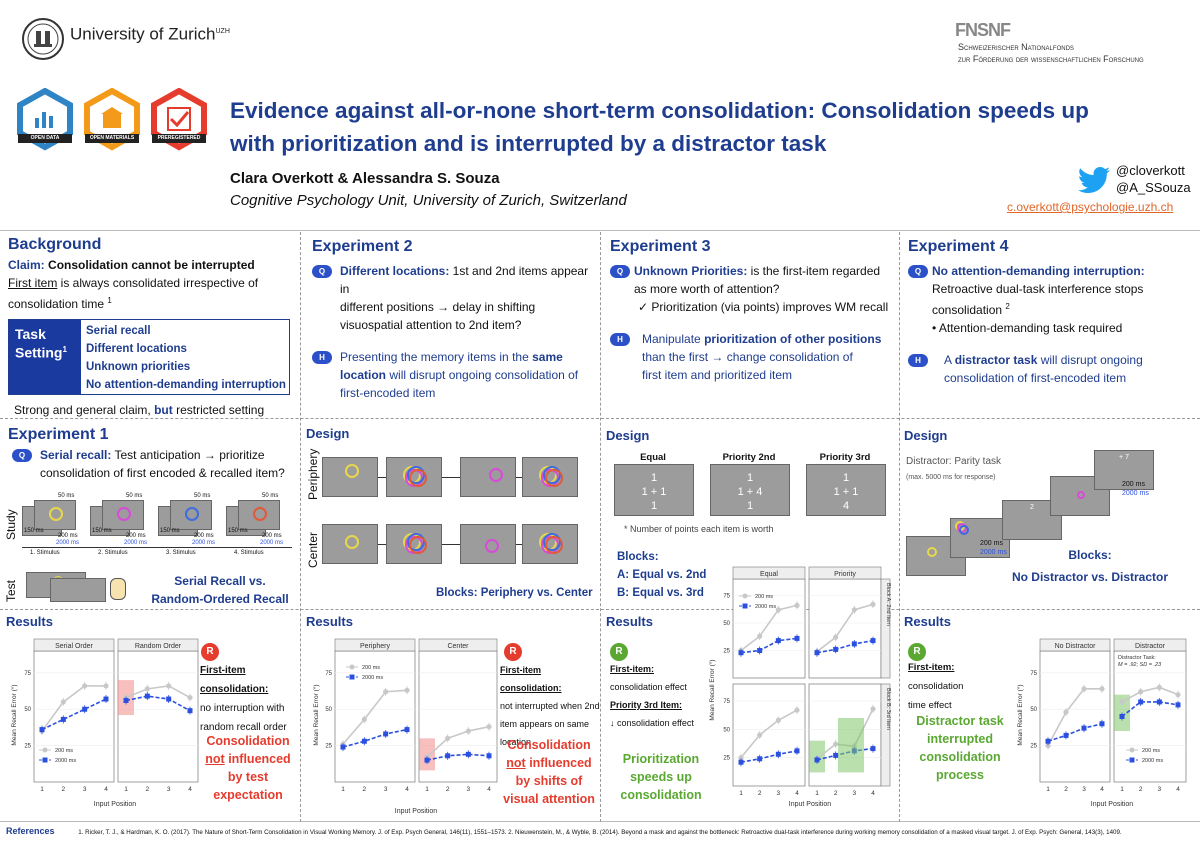 The height and width of the screenshot is (844, 1200). Describe the element at coordinates (157, 547) in the screenshot. I see `study-axis-line` at that location.